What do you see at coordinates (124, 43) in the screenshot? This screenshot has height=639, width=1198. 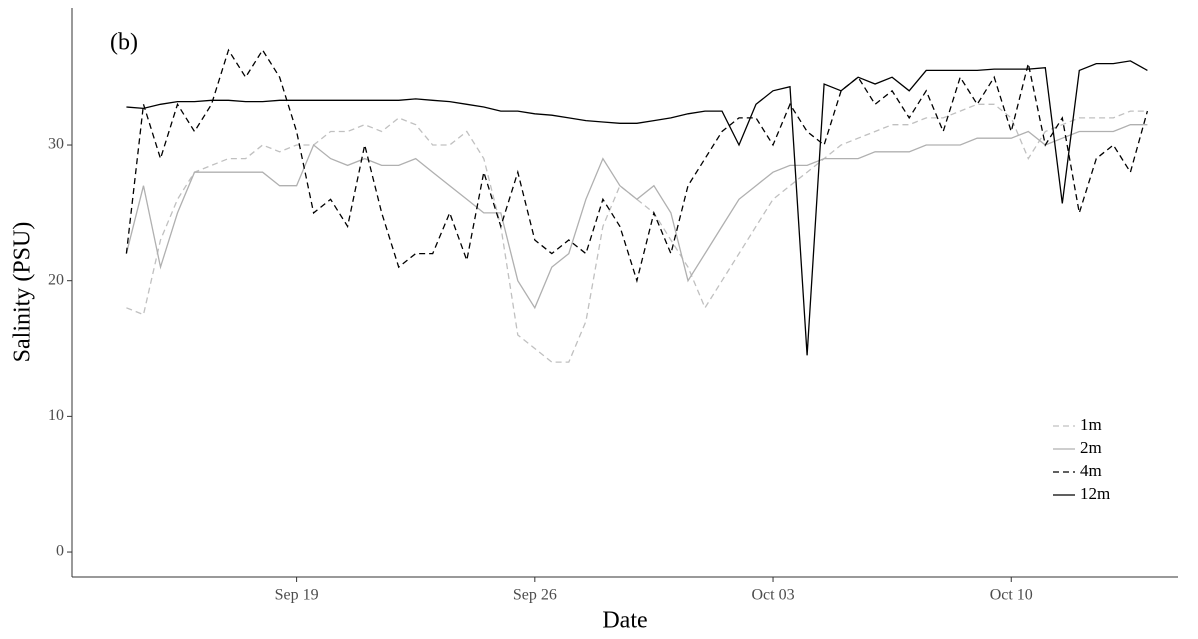 I see `panel-label: (b)` at bounding box center [124, 43].